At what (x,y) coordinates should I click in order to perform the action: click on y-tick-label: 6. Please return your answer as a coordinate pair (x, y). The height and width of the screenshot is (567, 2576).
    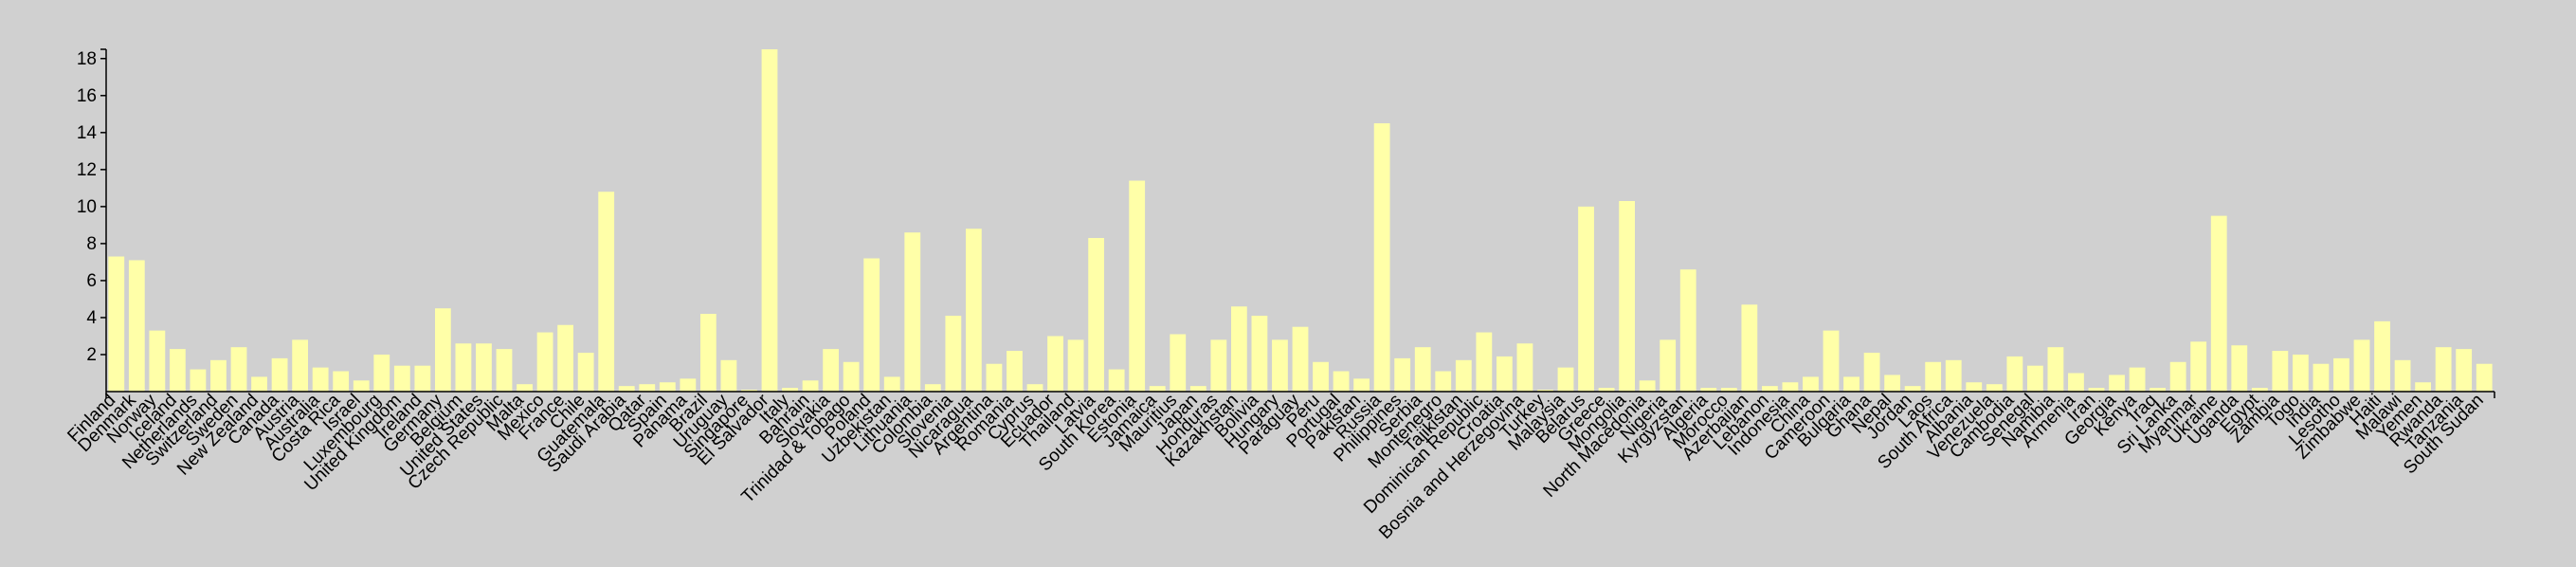
    Looking at the image, I should click on (91, 281).